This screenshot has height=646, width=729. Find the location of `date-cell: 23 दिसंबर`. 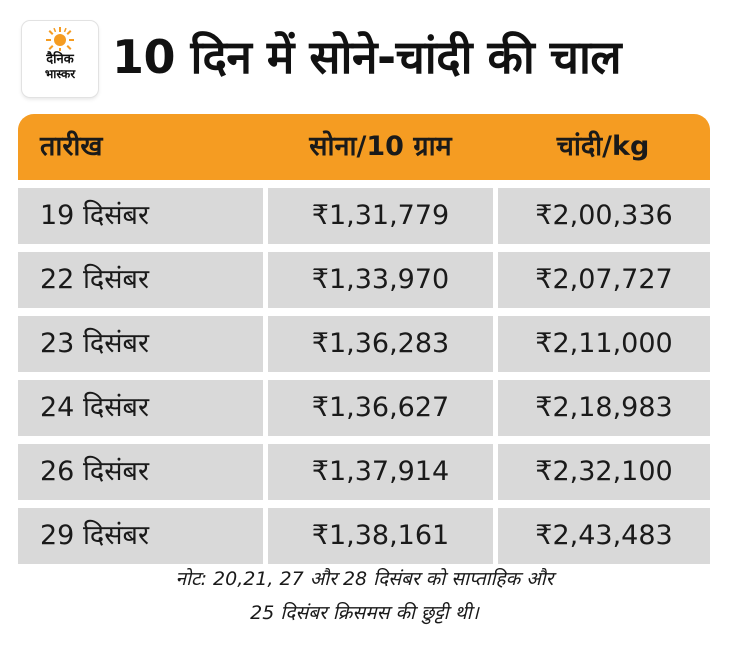

date-cell: 23 दिसंबर is located at coordinates (140, 344).